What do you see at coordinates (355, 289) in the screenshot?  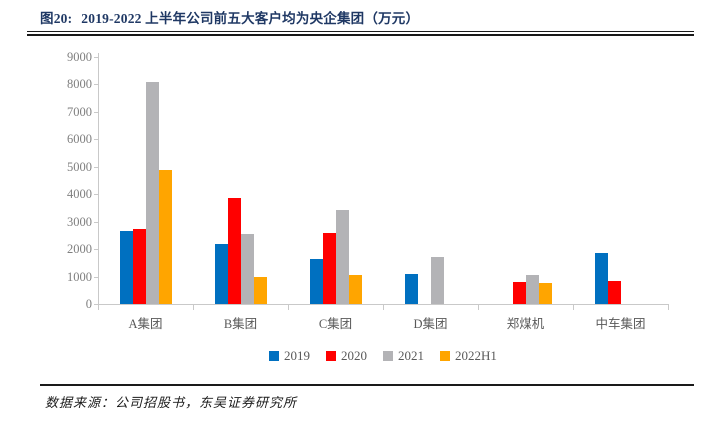 I see `bar-2022H1-C集团` at bounding box center [355, 289].